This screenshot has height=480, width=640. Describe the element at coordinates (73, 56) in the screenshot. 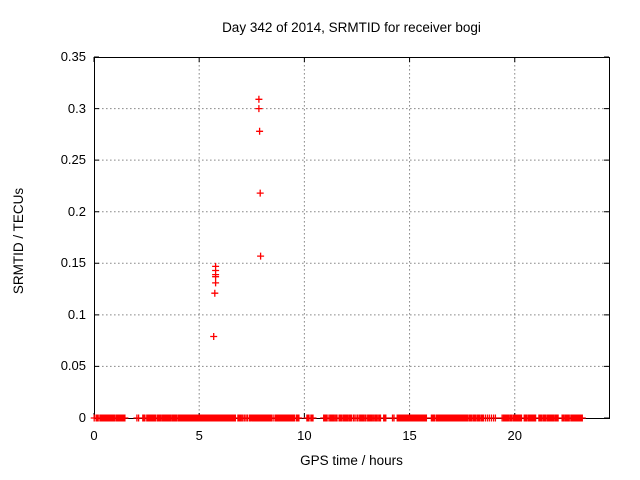

I see `y-tick-label: 0.35` at that location.